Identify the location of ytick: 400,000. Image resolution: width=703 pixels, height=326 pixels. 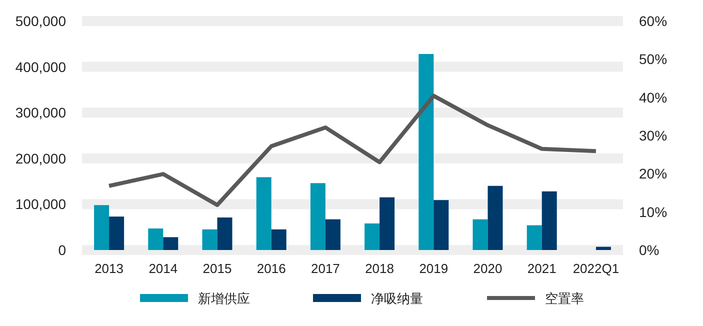
(40, 66).